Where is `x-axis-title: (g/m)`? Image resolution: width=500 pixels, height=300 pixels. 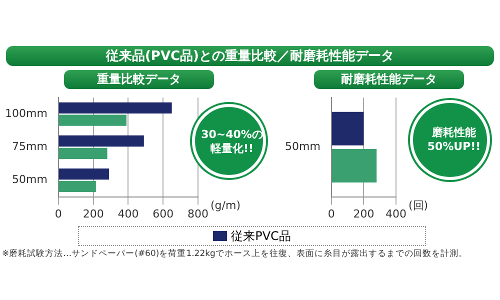
x-axis-title: (g/m) is located at coordinates (225, 205).